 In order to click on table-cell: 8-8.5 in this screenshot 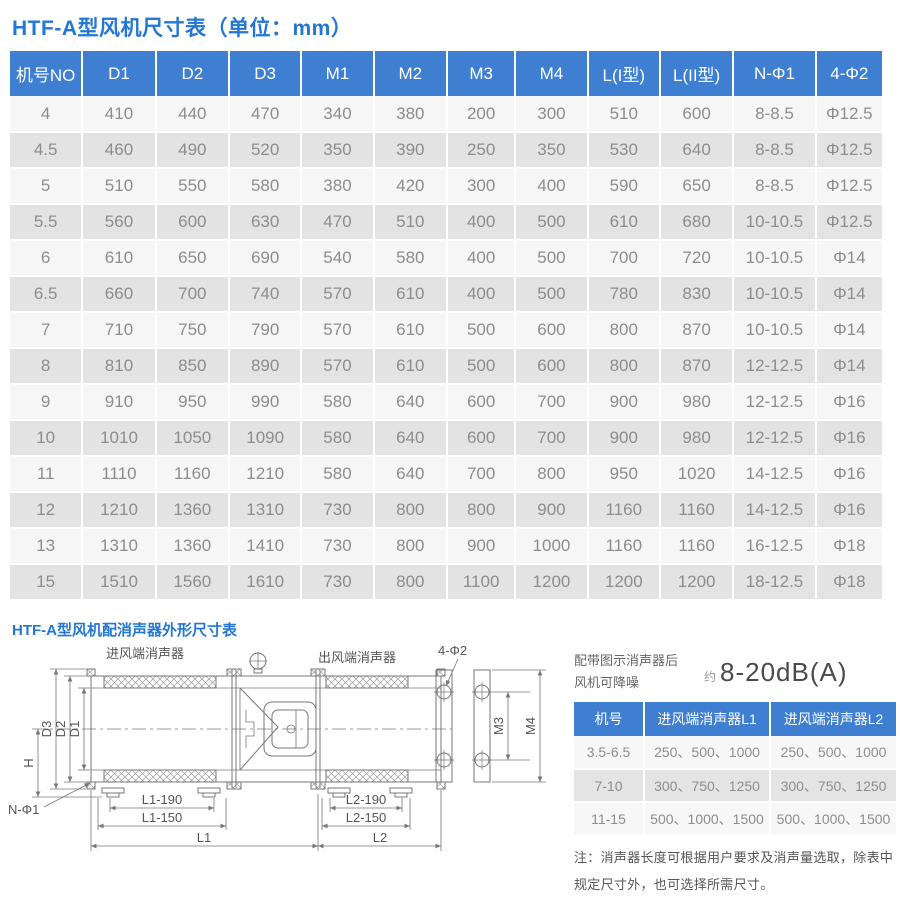, I will do `click(775, 114)`.